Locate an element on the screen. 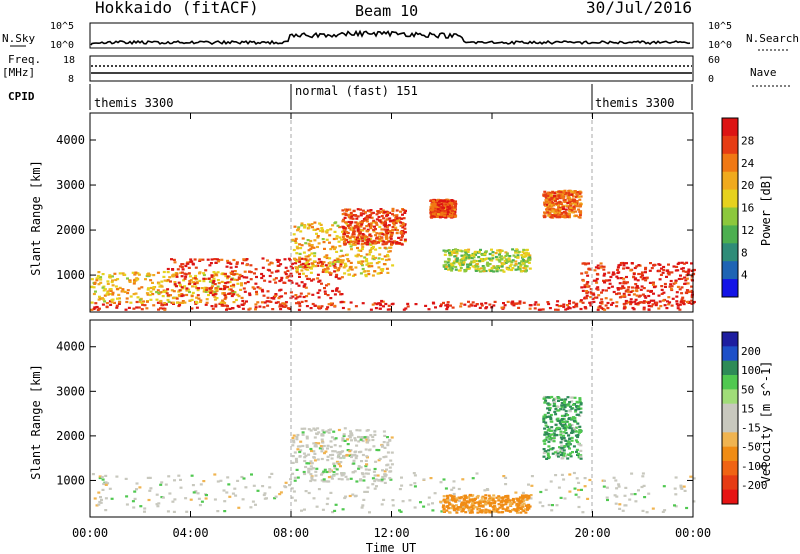 The height and width of the screenshot is (554, 800). power-ytick-label: 1000 is located at coordinates (70, 275).